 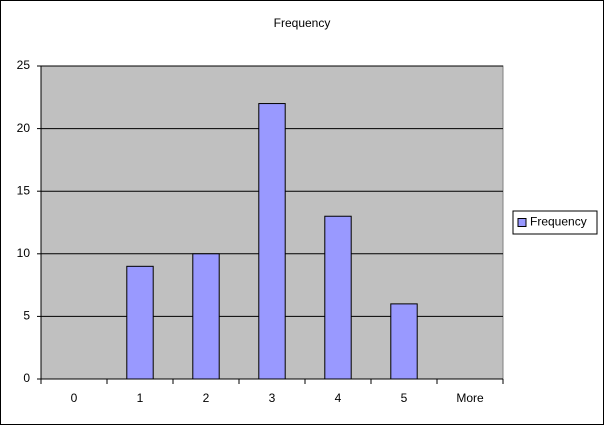 I want to click on x-tick-label: 0, so click(x=74, y=398).